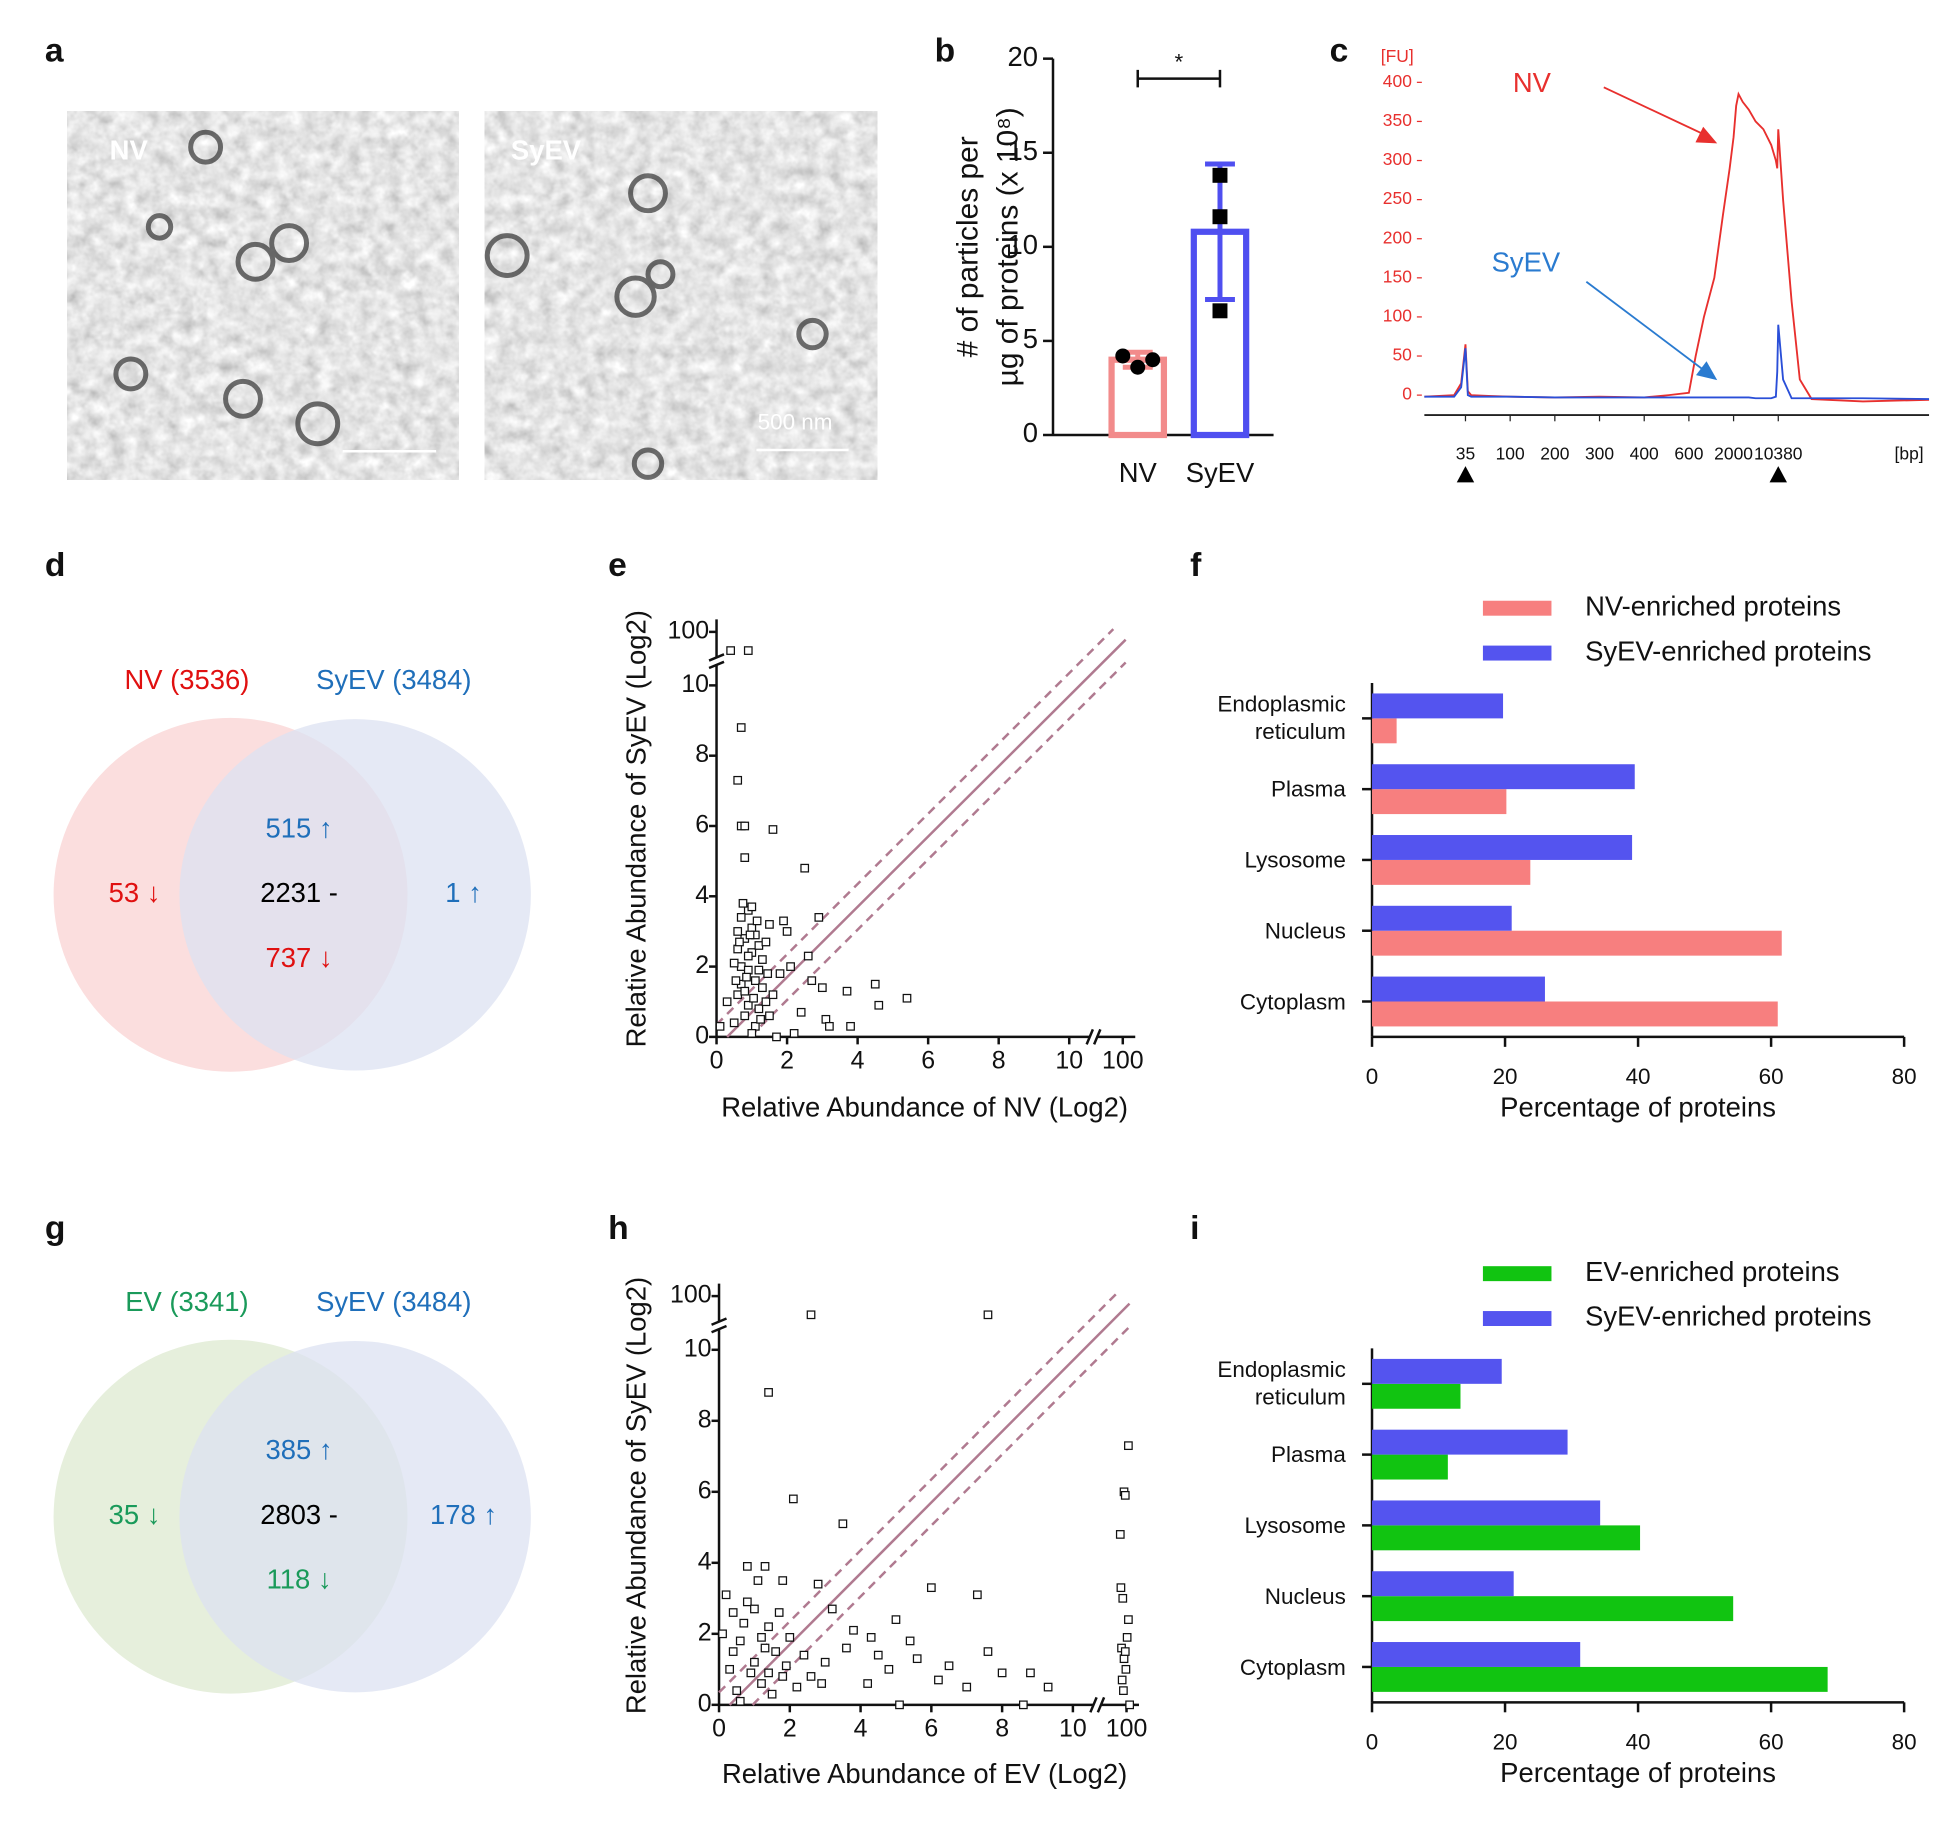 This screenshot has height=1842, width=1944. Describe the element at coordinates (1638, 1772) in the screenshot. I see `x-axis-label: Percentage of proteins` at that location.